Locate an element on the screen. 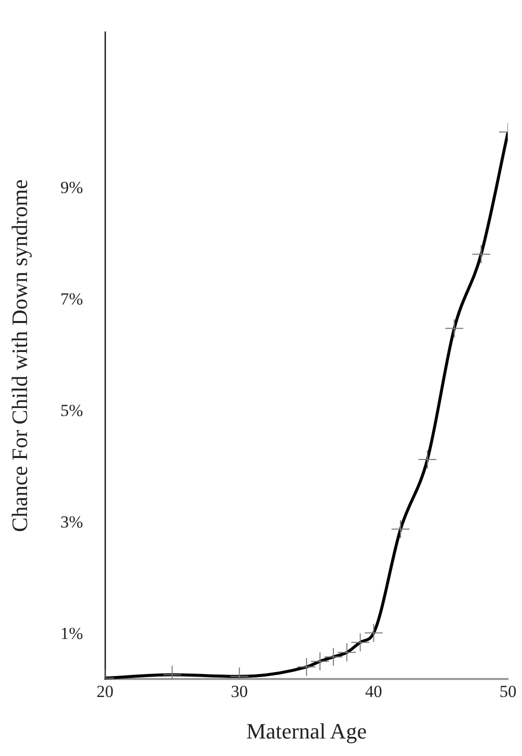 Image resolution: width=522 pixels, height=756 pixels. x-tick-label: 30 is located at coordinates (239, 691).